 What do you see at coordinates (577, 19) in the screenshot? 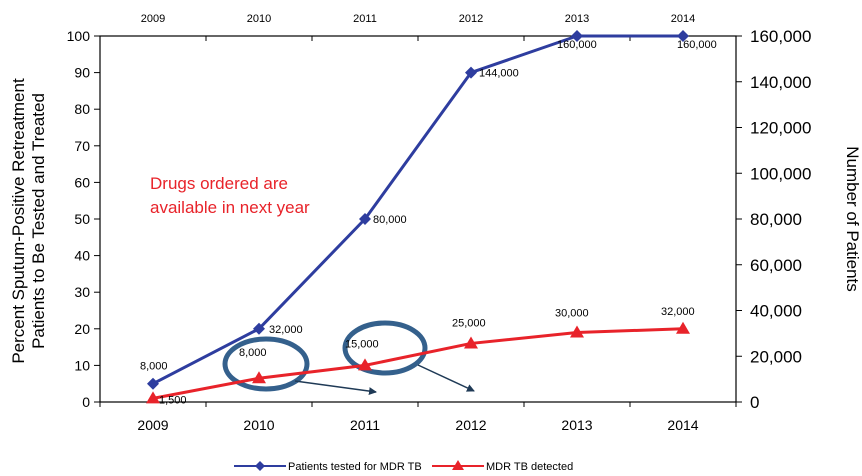
I see `top-x-tick-label: 2013` at bounding box center [577, 19].